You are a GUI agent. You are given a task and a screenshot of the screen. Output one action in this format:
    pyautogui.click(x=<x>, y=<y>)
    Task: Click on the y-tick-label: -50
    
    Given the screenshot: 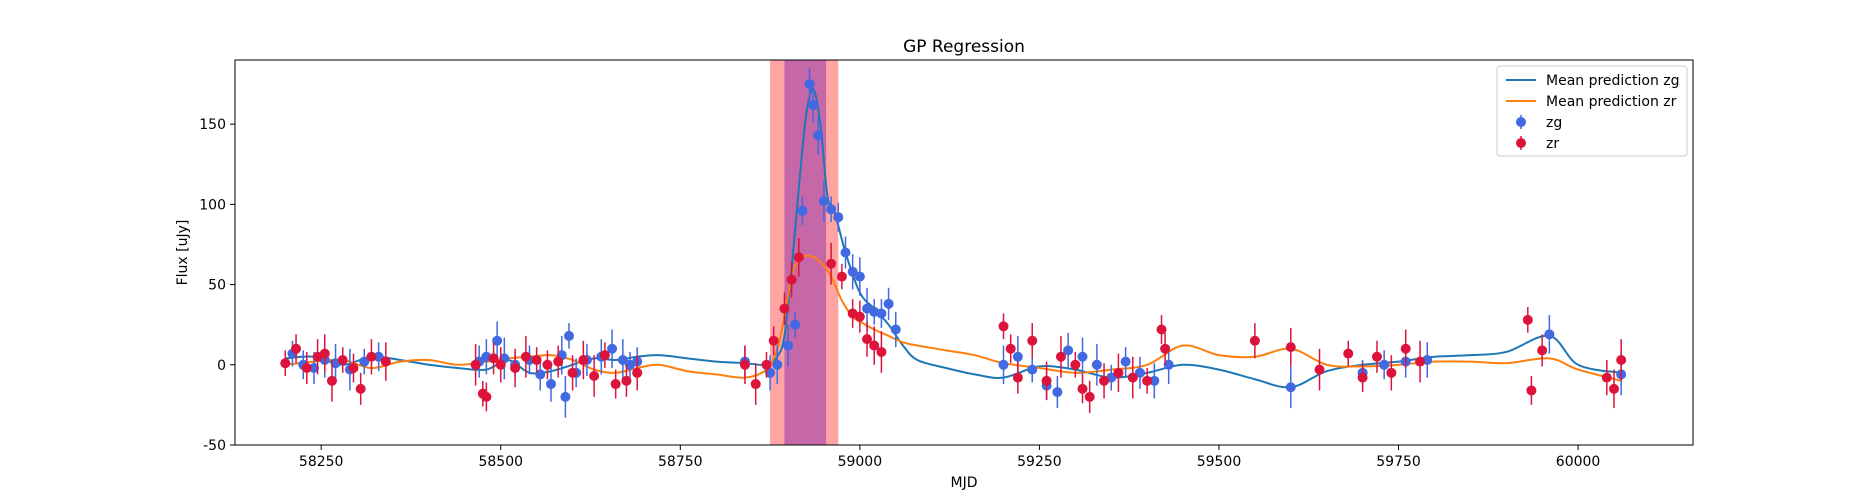 What is the action you would take?
    pyautogui.click(x=214, y=446)
    